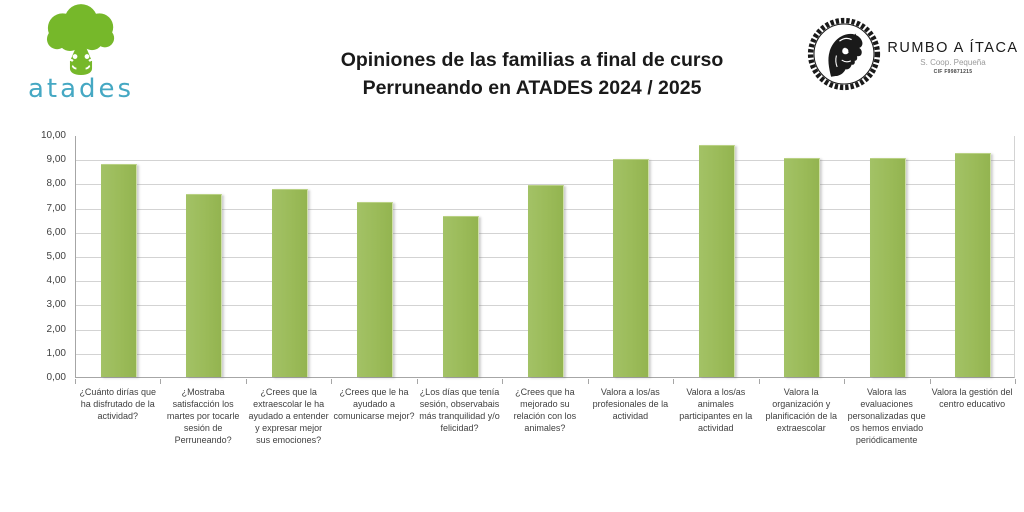  I want to click on stamp-cif: CIF F99871215, so click(953, 72).